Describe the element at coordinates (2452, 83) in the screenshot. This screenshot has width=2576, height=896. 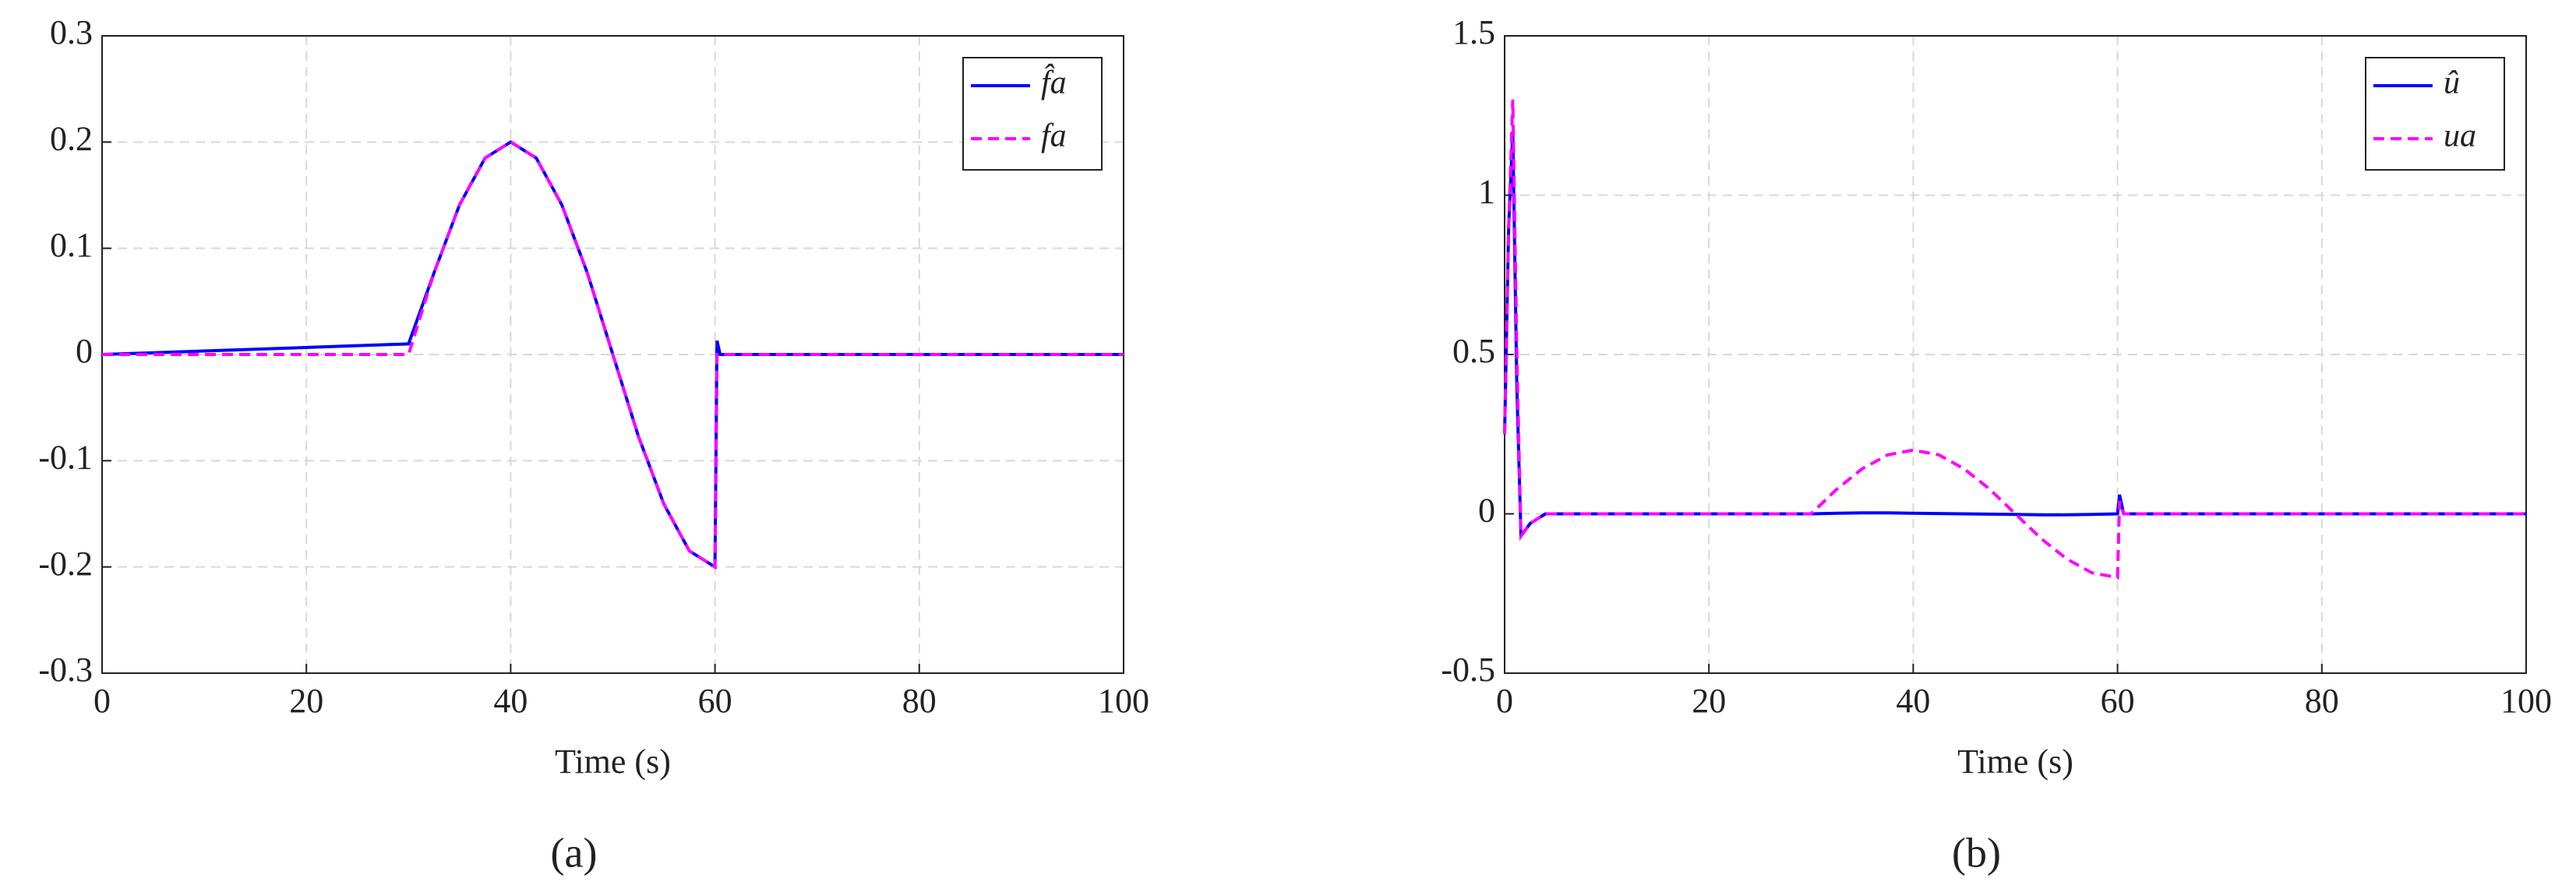
I see `legend-label: û` at that location.